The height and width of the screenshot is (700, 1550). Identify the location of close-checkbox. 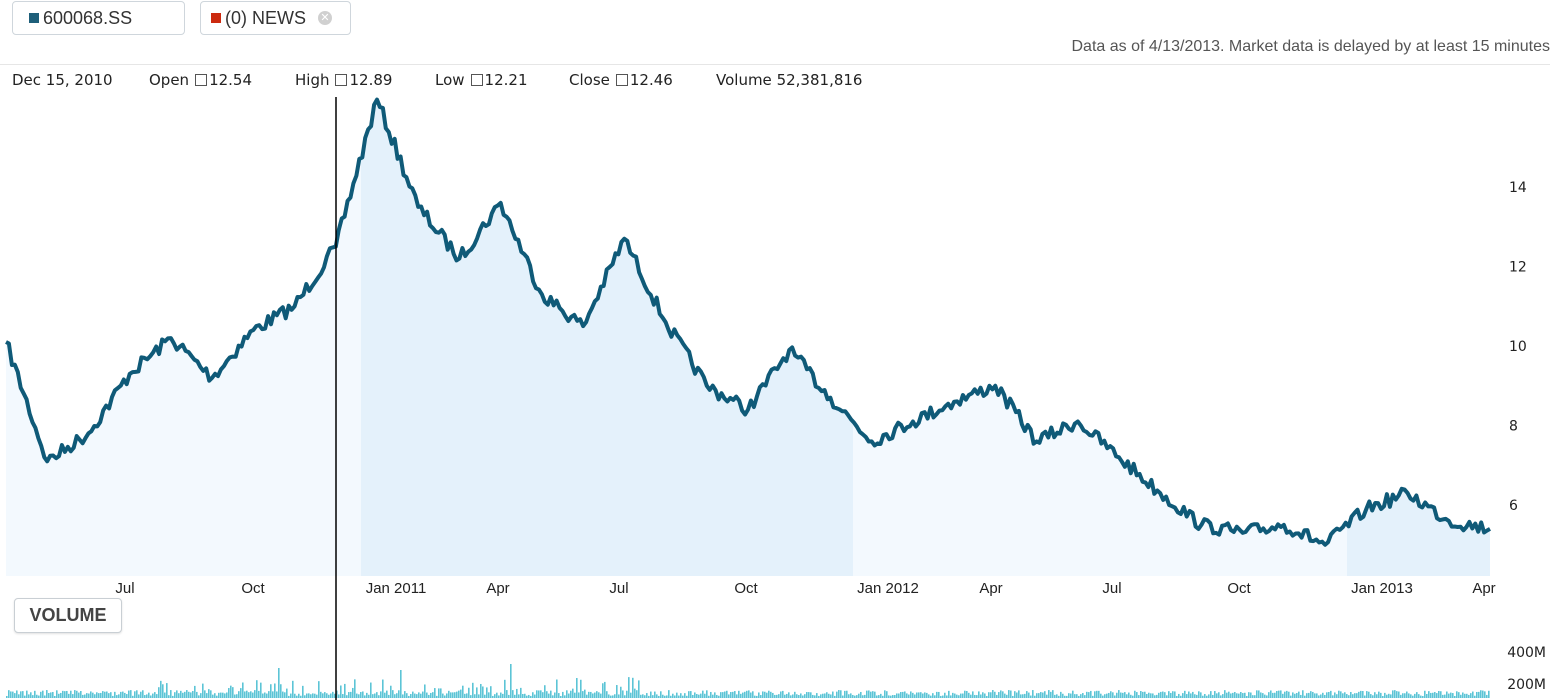
(621, 80).